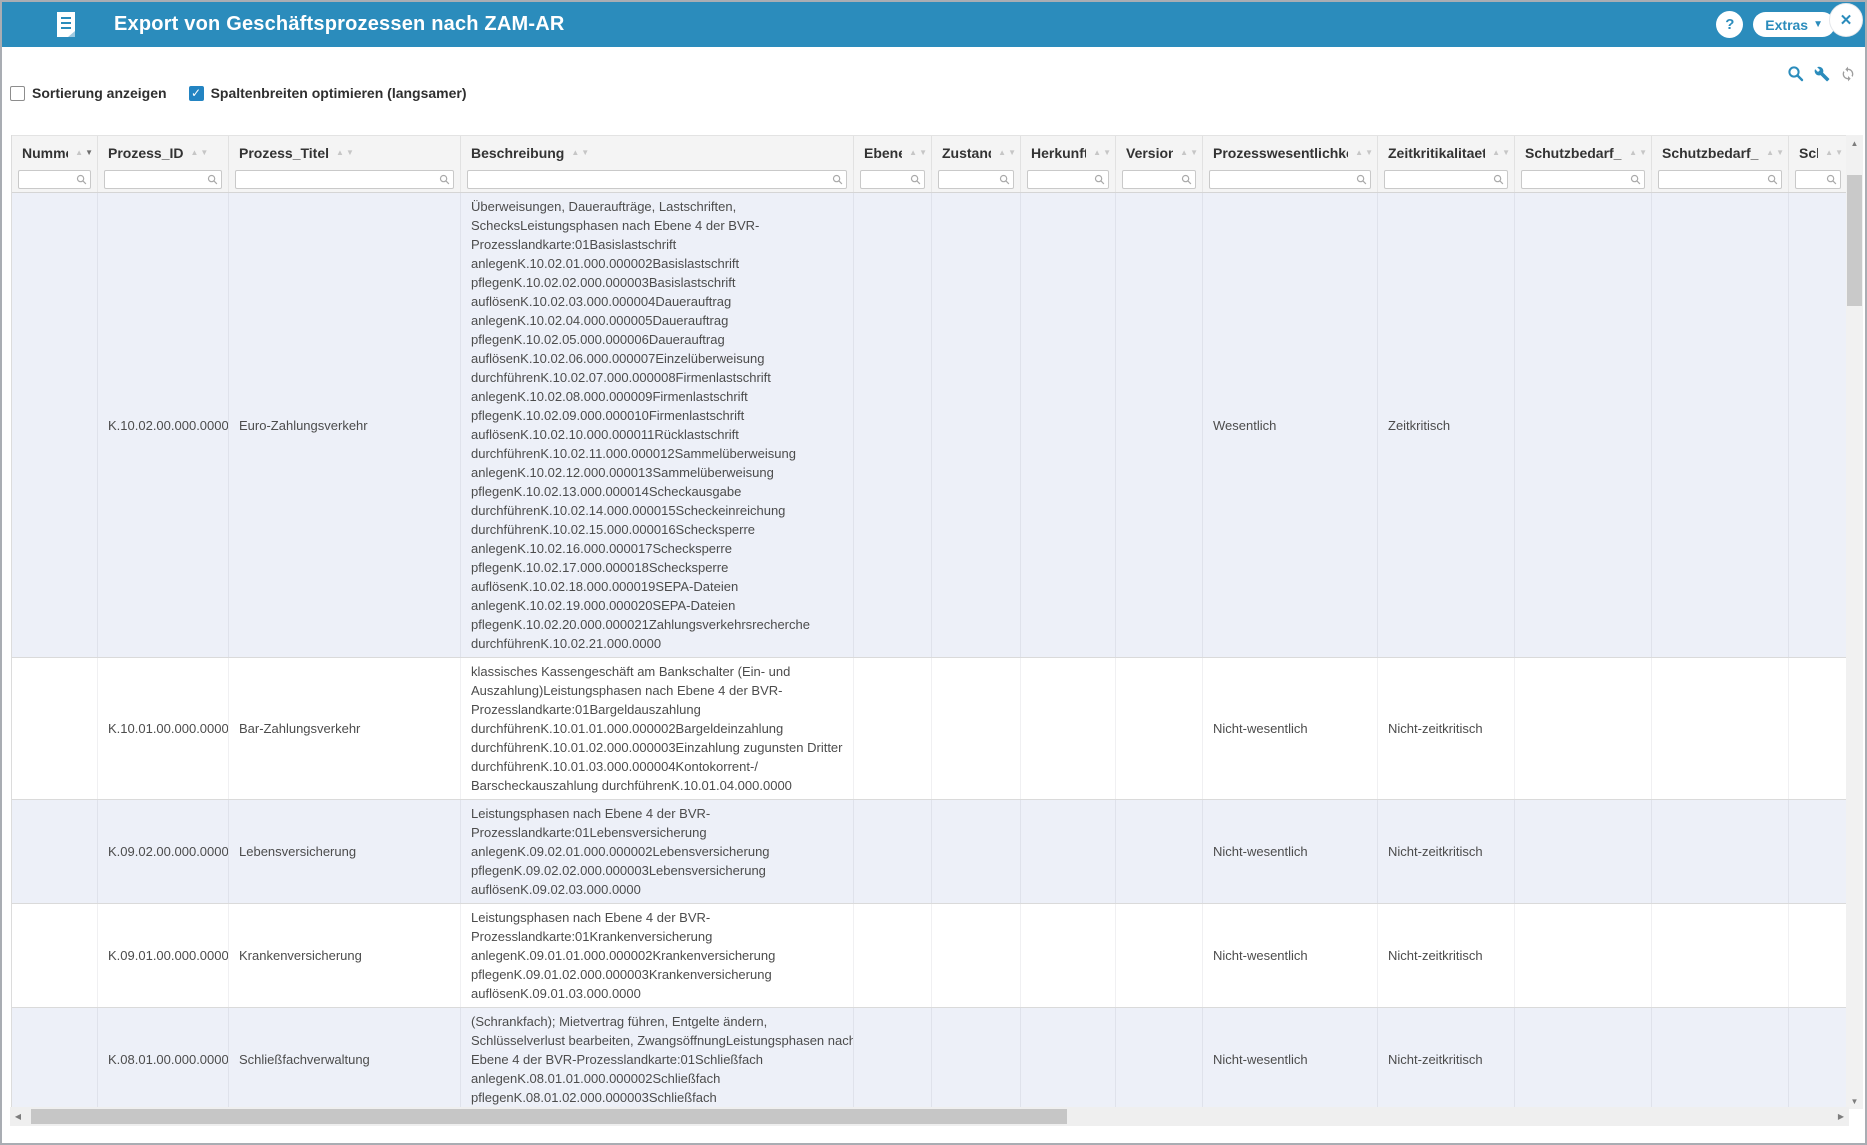  What do you see at coordinates (1854, 143) in the screenshot?
I see `scroll-up-button: ▲` at bounding box center [1854, 143].